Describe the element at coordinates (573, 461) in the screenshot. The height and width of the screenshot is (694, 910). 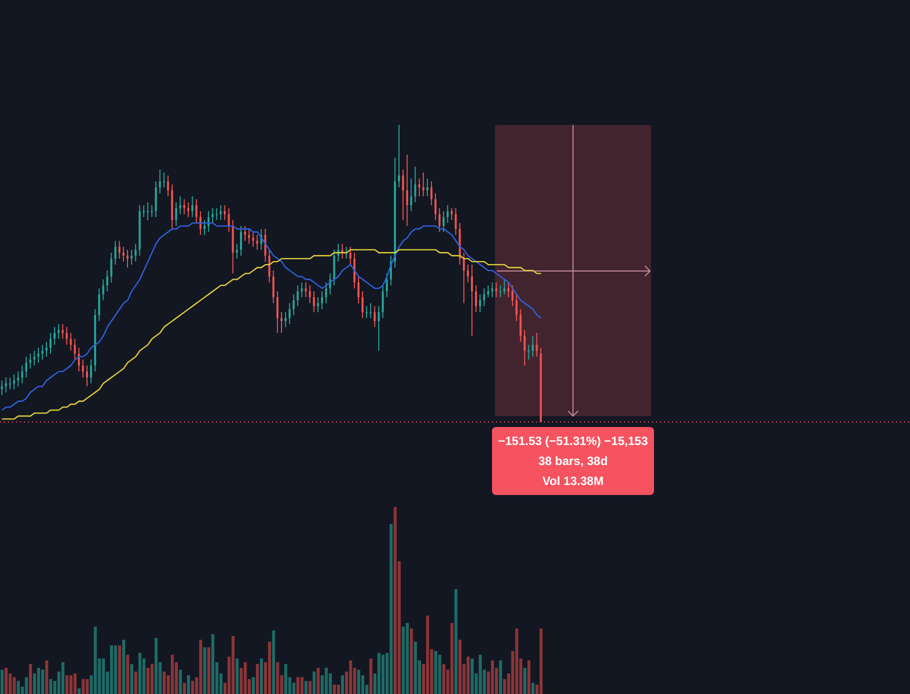
I see `text: 38 bars, 38d` at that location.